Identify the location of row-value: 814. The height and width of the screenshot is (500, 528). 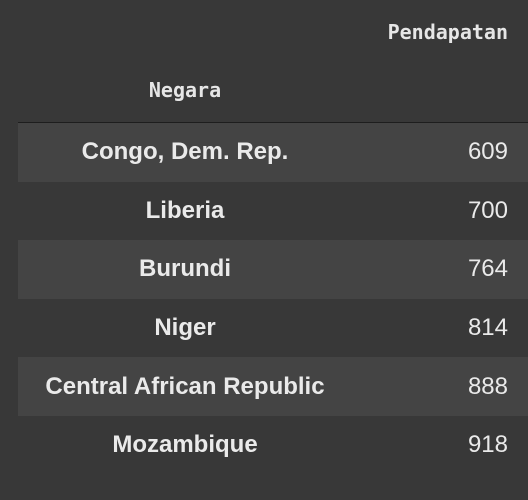
(487, 328).